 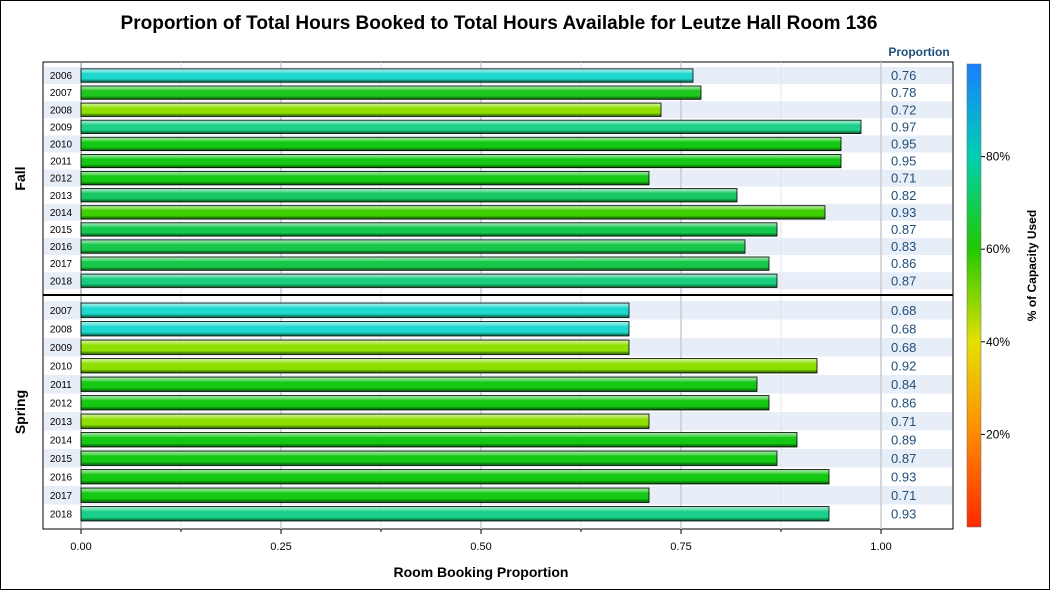 What do you see at coordinates (903, 246) in the screenshot?
I see `value-label: 0.83` at bounding box center [903, 246].